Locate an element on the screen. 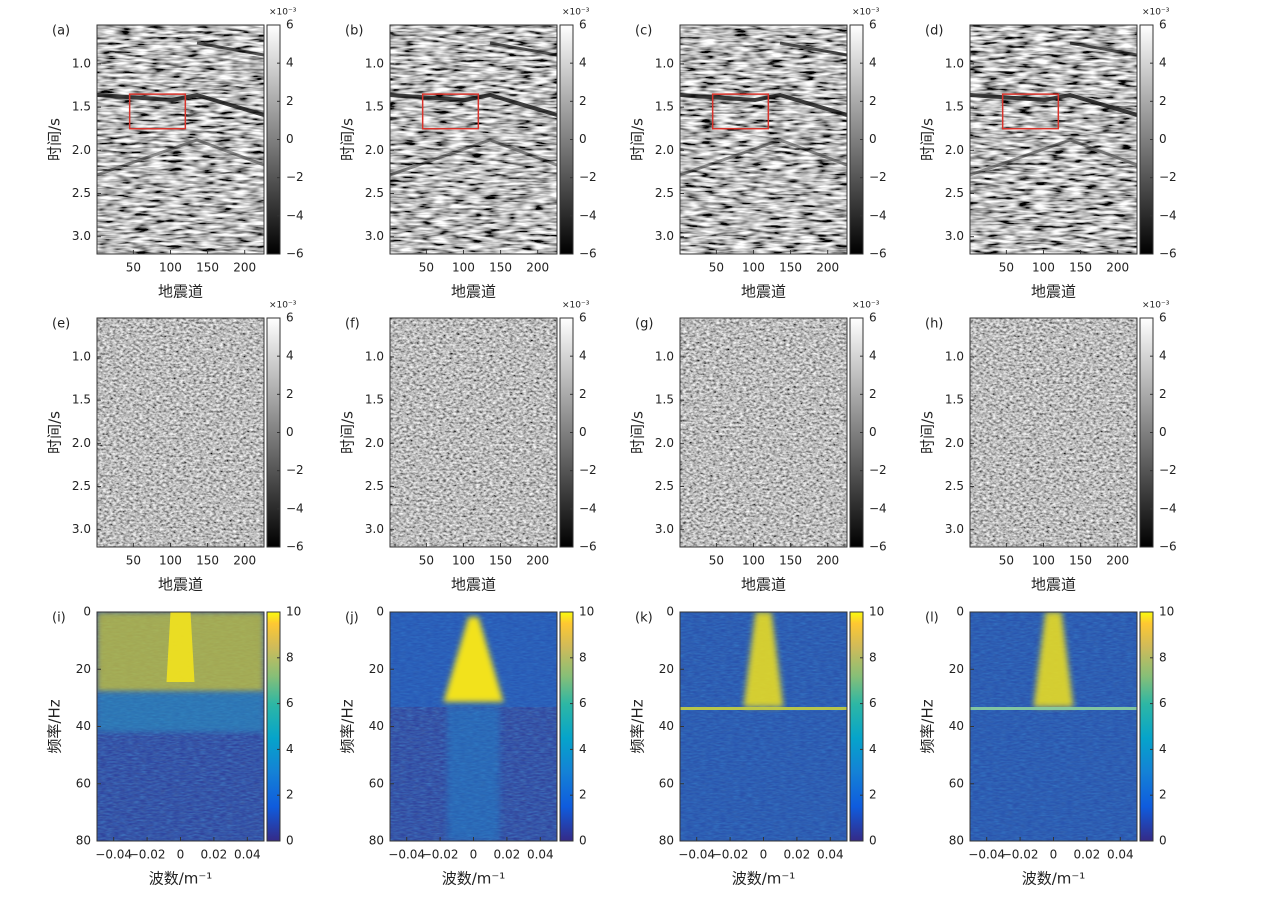 This screenshot has height=903, width=1268. x-tick-label: 0.04 is located at coordinates (540, 855).